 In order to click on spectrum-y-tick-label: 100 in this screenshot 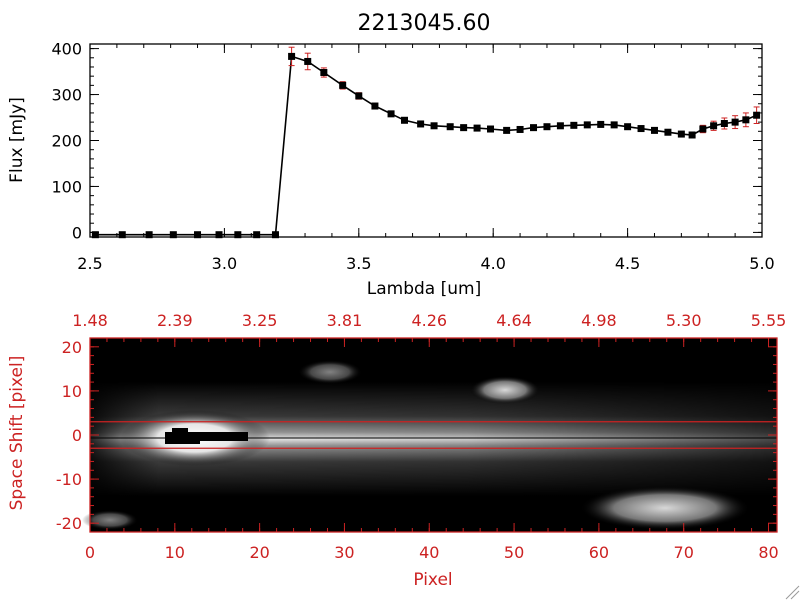, I will do `click(66, 186)`.